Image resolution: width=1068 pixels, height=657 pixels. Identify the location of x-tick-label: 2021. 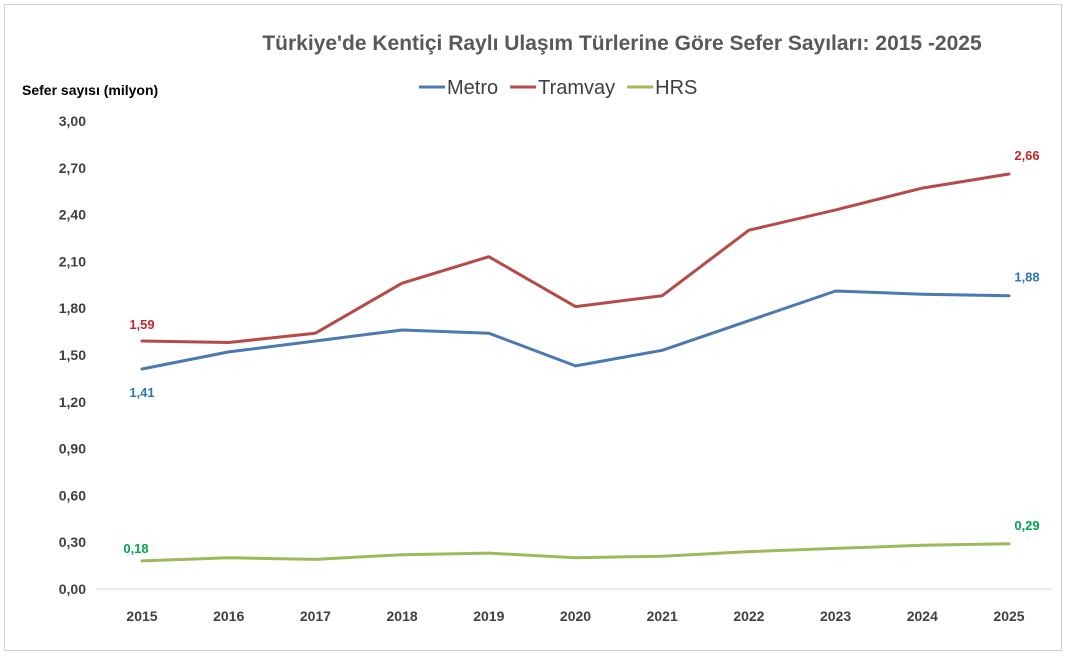
(662, 616).